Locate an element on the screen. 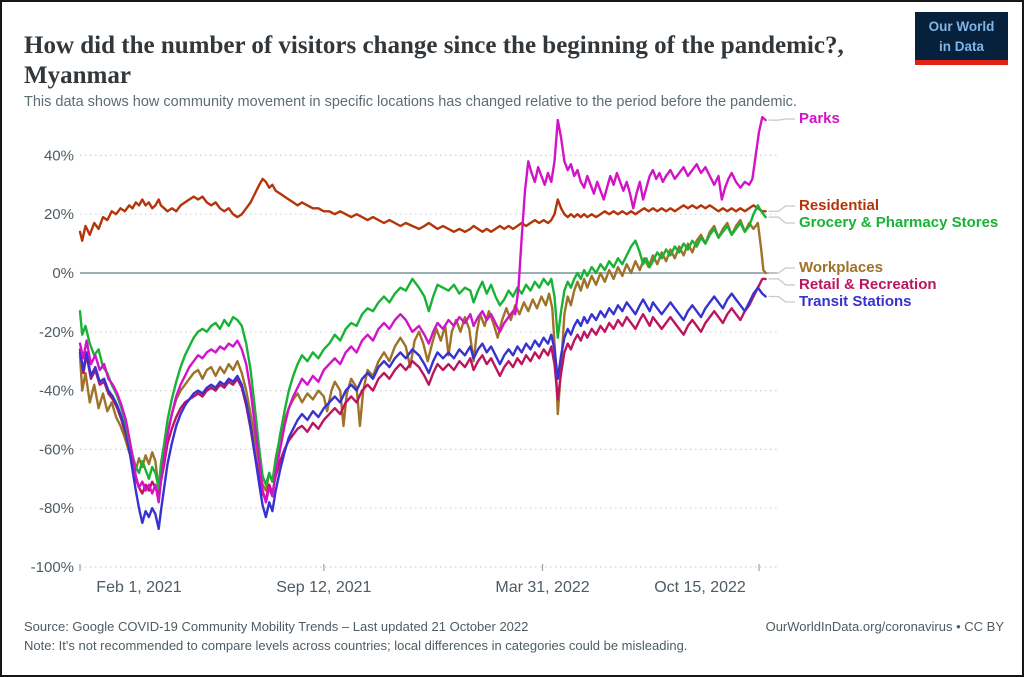 Image resolution: width=1024 pixels, height=677 pixels. y-axis-tick-label: -40% is located at coordinates (56, 391).